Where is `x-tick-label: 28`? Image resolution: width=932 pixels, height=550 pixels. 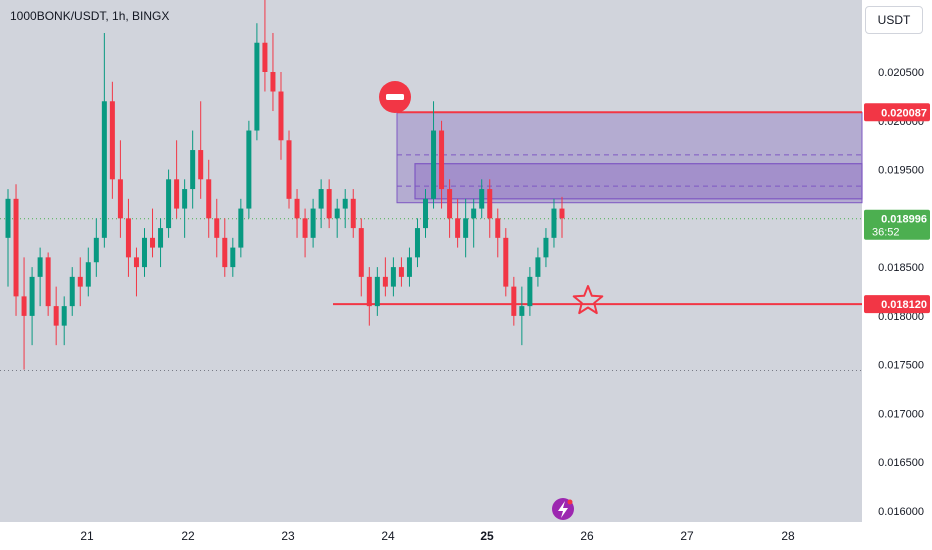 x-tick-label: 28 is located at coordinates (788, 536).